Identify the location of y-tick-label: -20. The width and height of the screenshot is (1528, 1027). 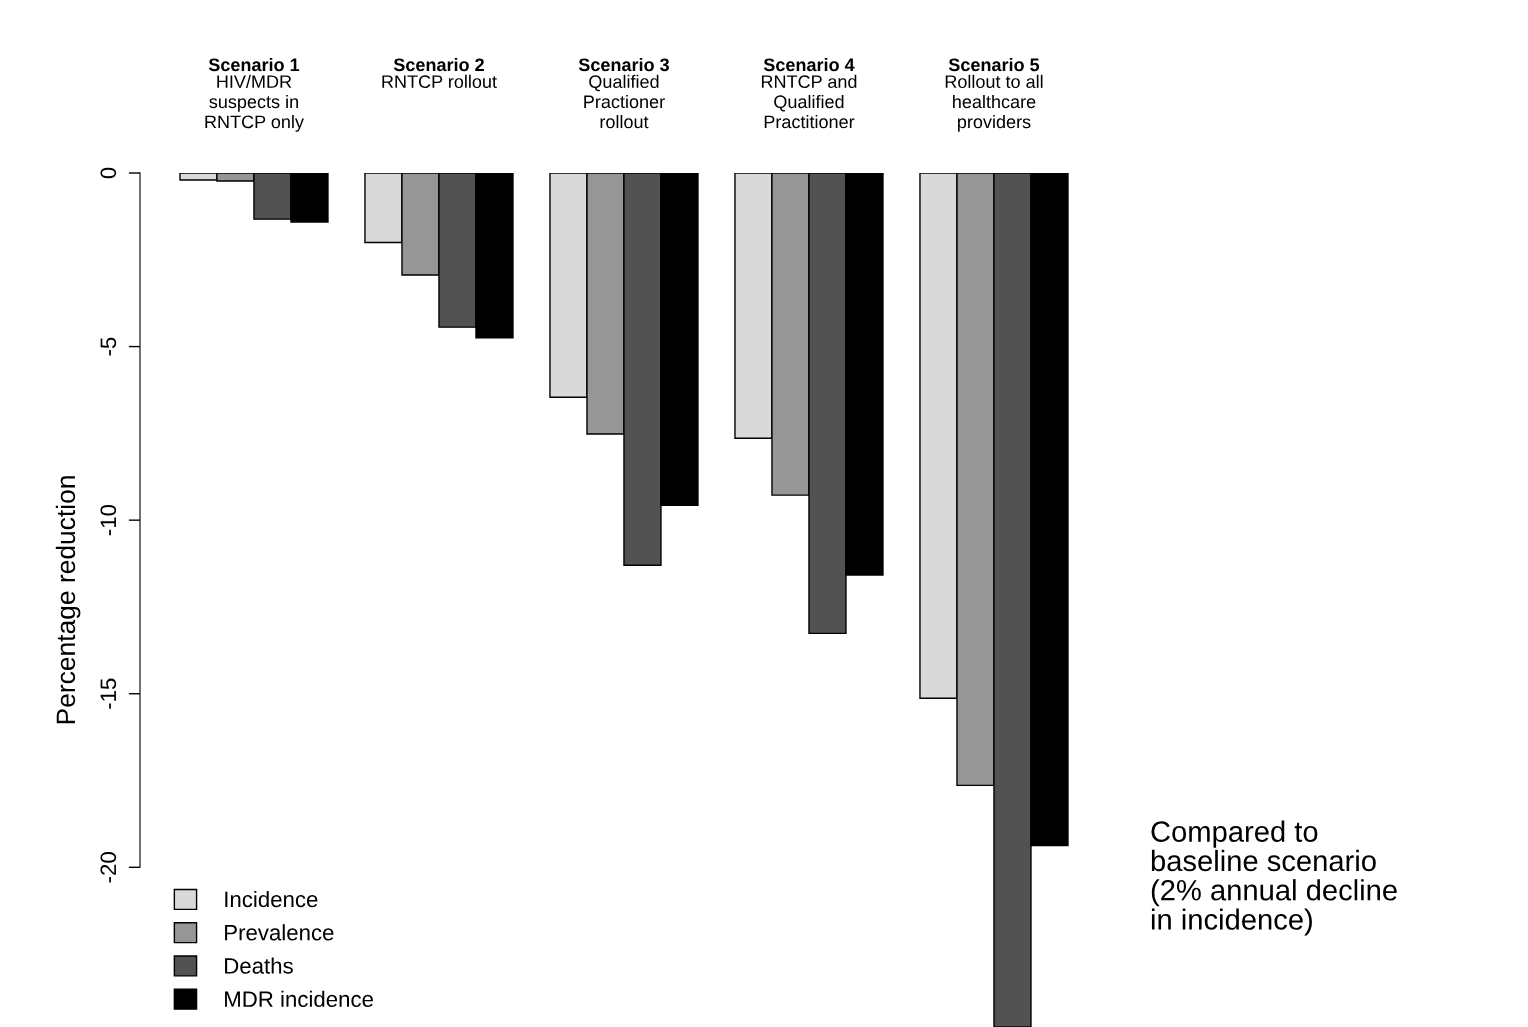
(108, 867).